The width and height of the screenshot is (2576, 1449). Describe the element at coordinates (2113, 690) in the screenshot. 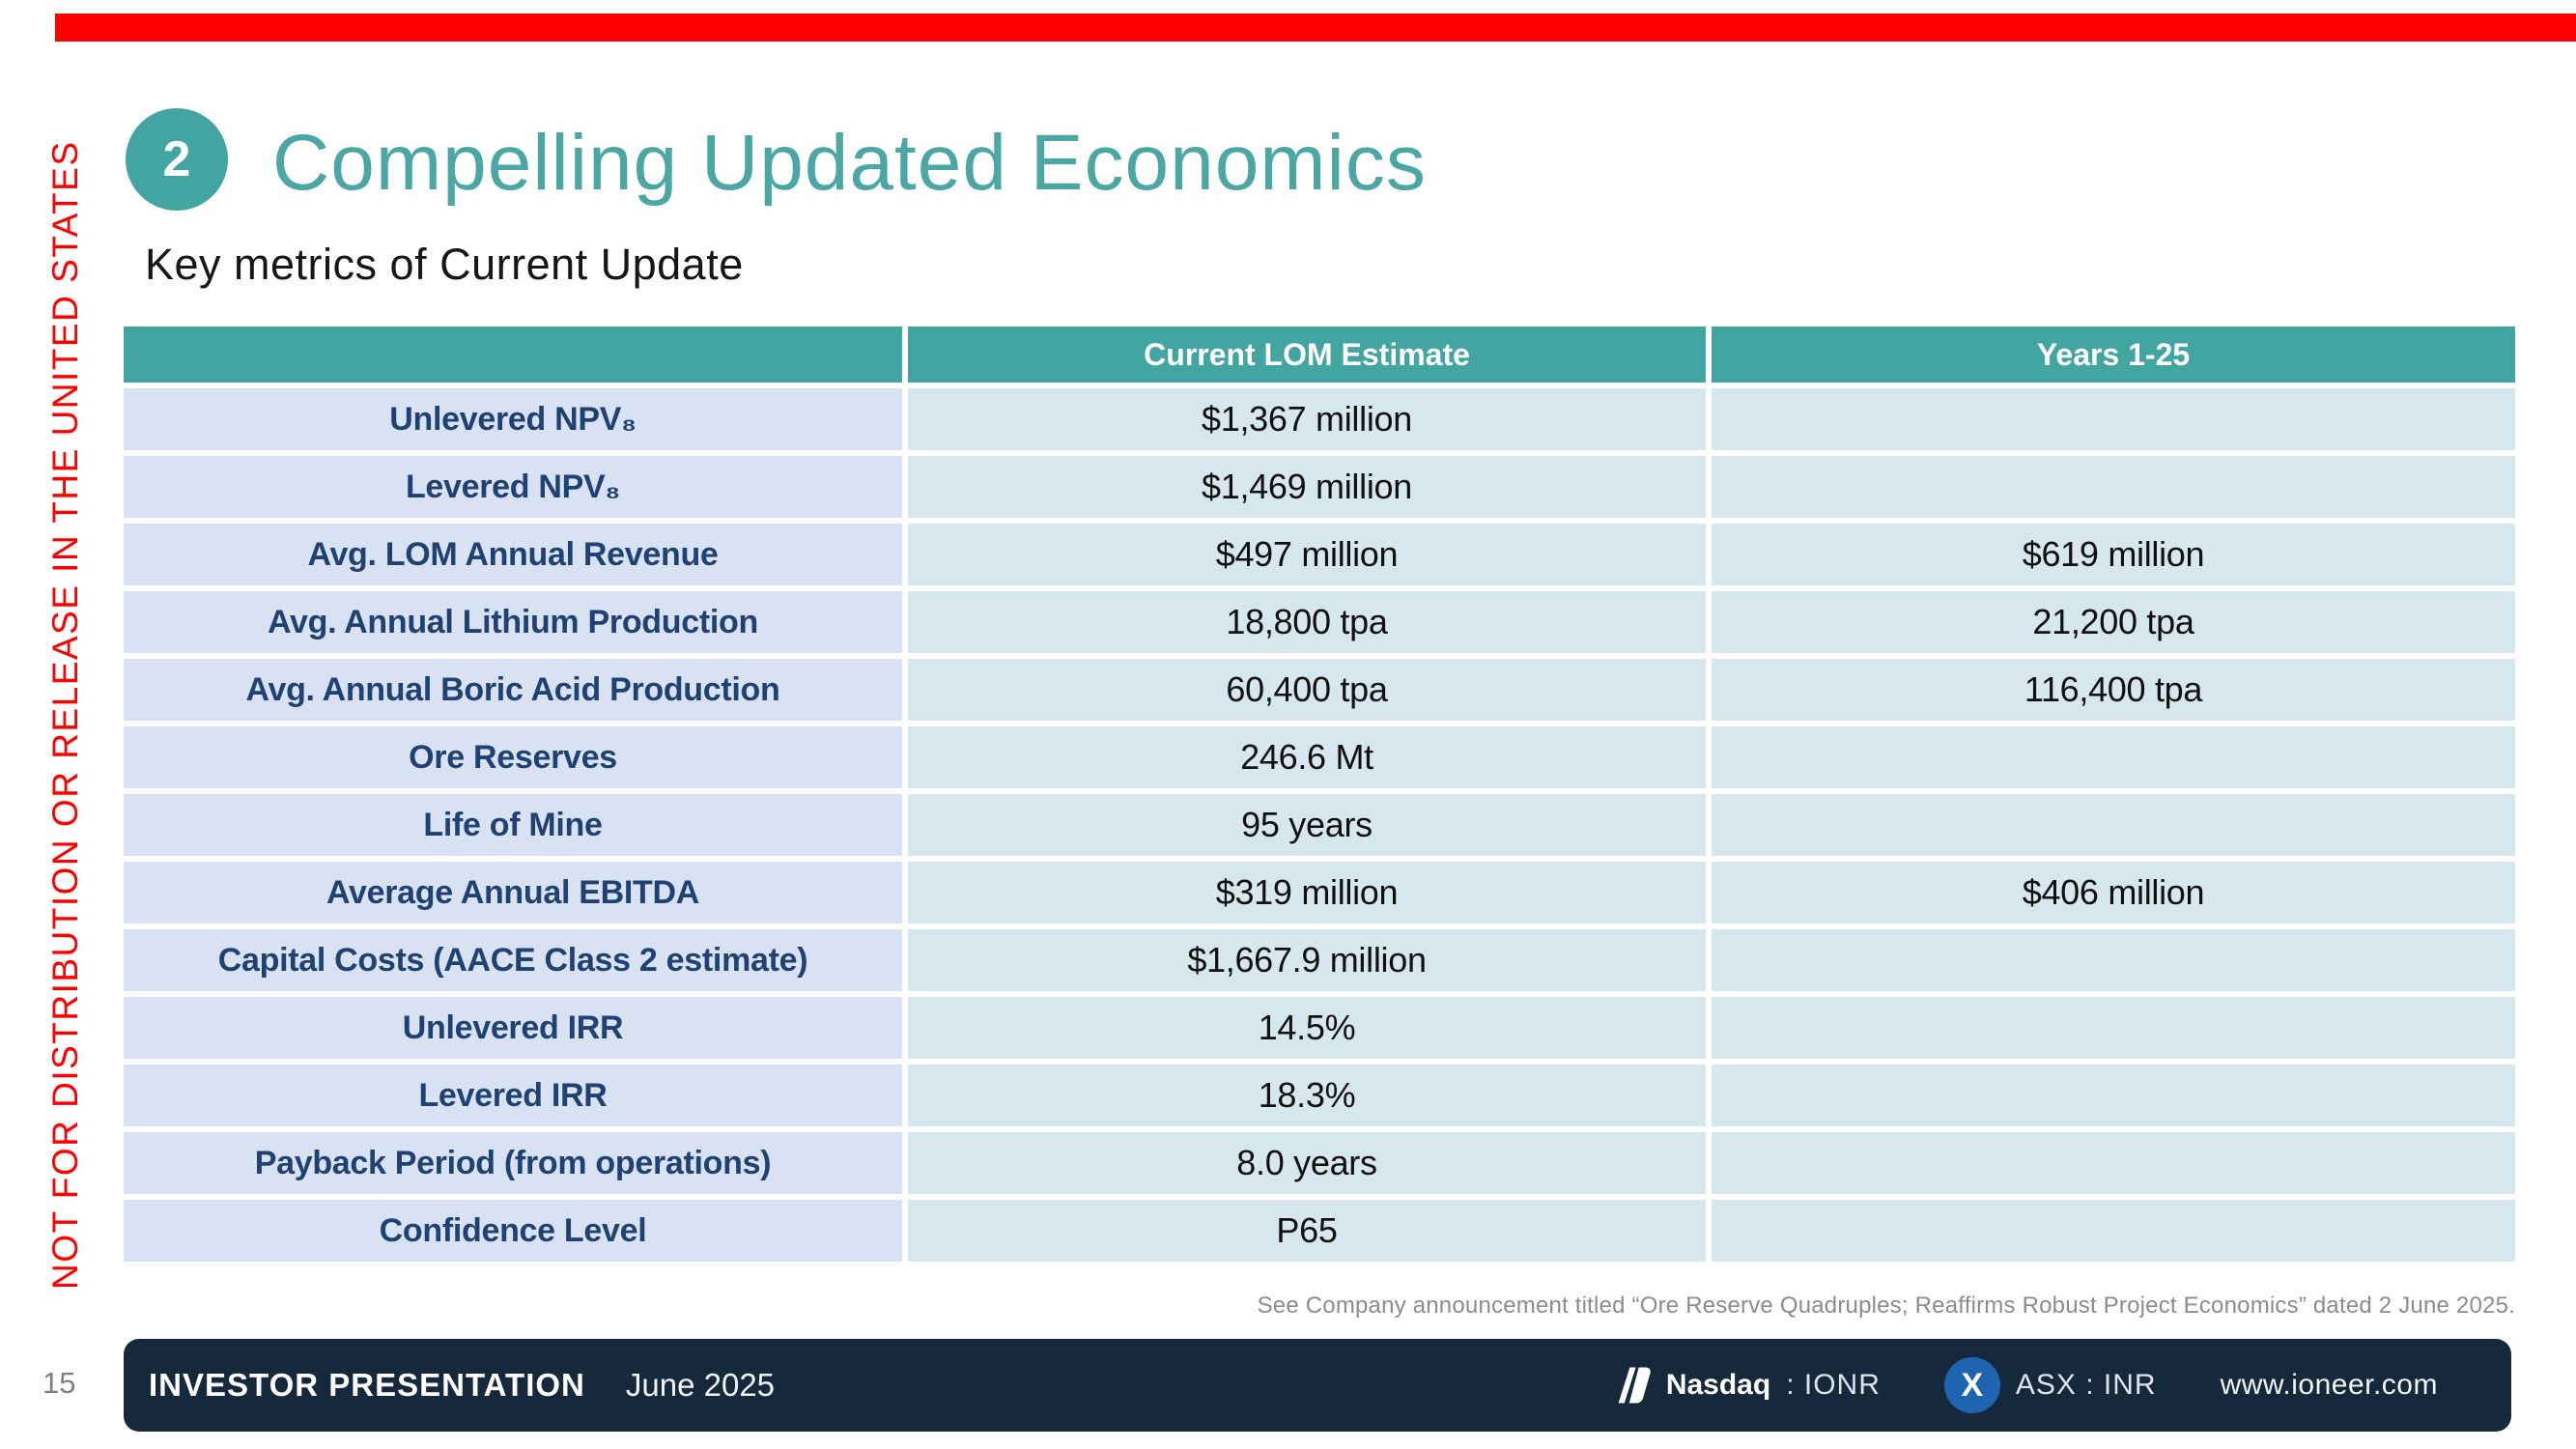

I see `metric-years-4: 116,400 tpa` at that location.